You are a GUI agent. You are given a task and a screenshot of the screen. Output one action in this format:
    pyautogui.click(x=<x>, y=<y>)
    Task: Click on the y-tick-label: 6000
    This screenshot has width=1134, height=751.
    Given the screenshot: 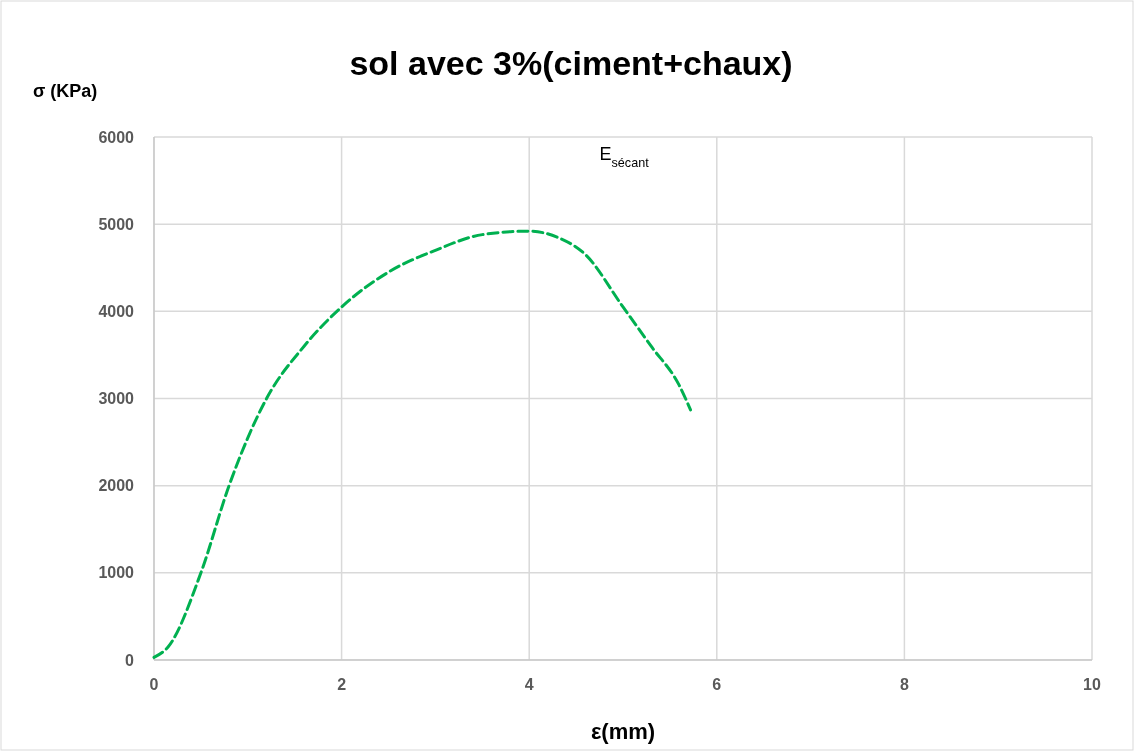 What is the action you would take?
    pyautogui.click(x=116, y=137)
    